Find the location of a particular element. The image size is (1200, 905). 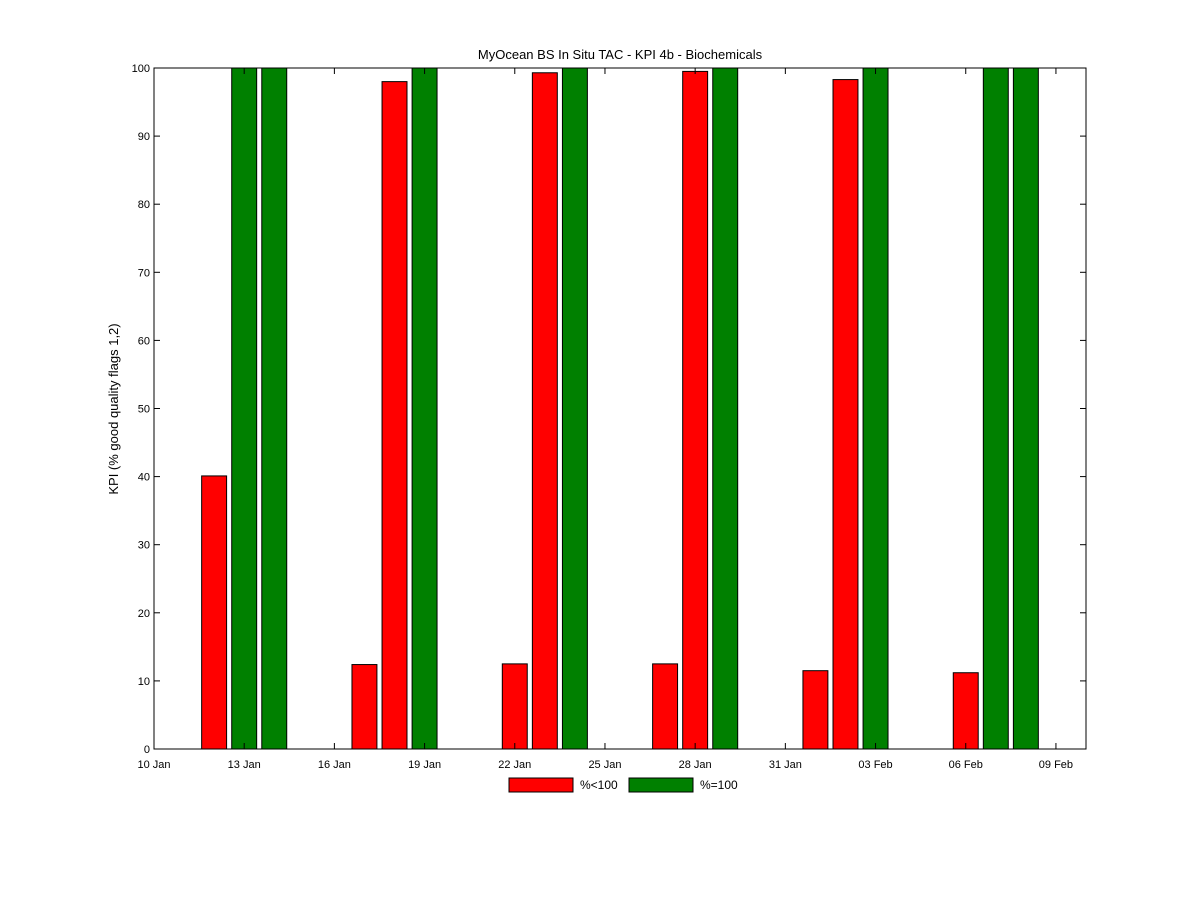

y-axis-label: KPI (% good quality flags 1,2) is located at coordinates (113, 408).